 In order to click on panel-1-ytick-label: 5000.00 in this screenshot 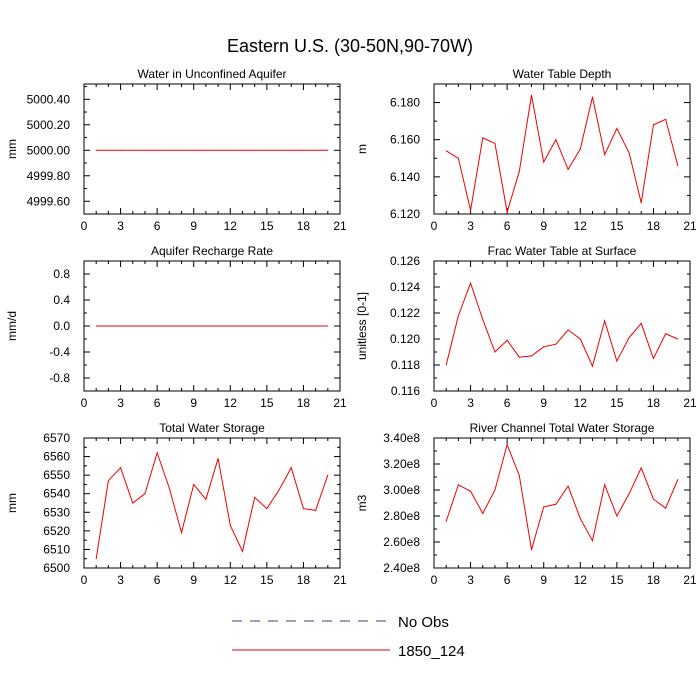, I will do `click(49, 150)`.